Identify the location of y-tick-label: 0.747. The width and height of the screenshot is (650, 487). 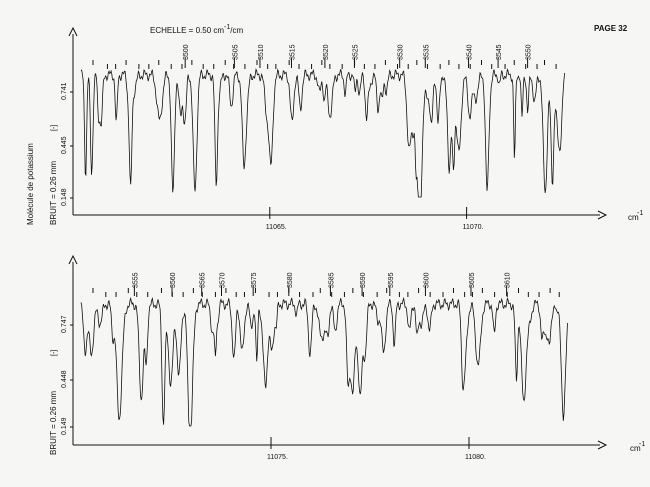
(64, 324).